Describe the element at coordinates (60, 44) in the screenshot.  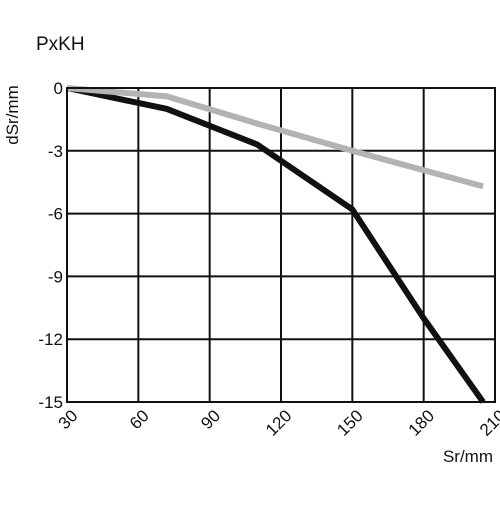
I see `chart-title: PxKH` at that location.